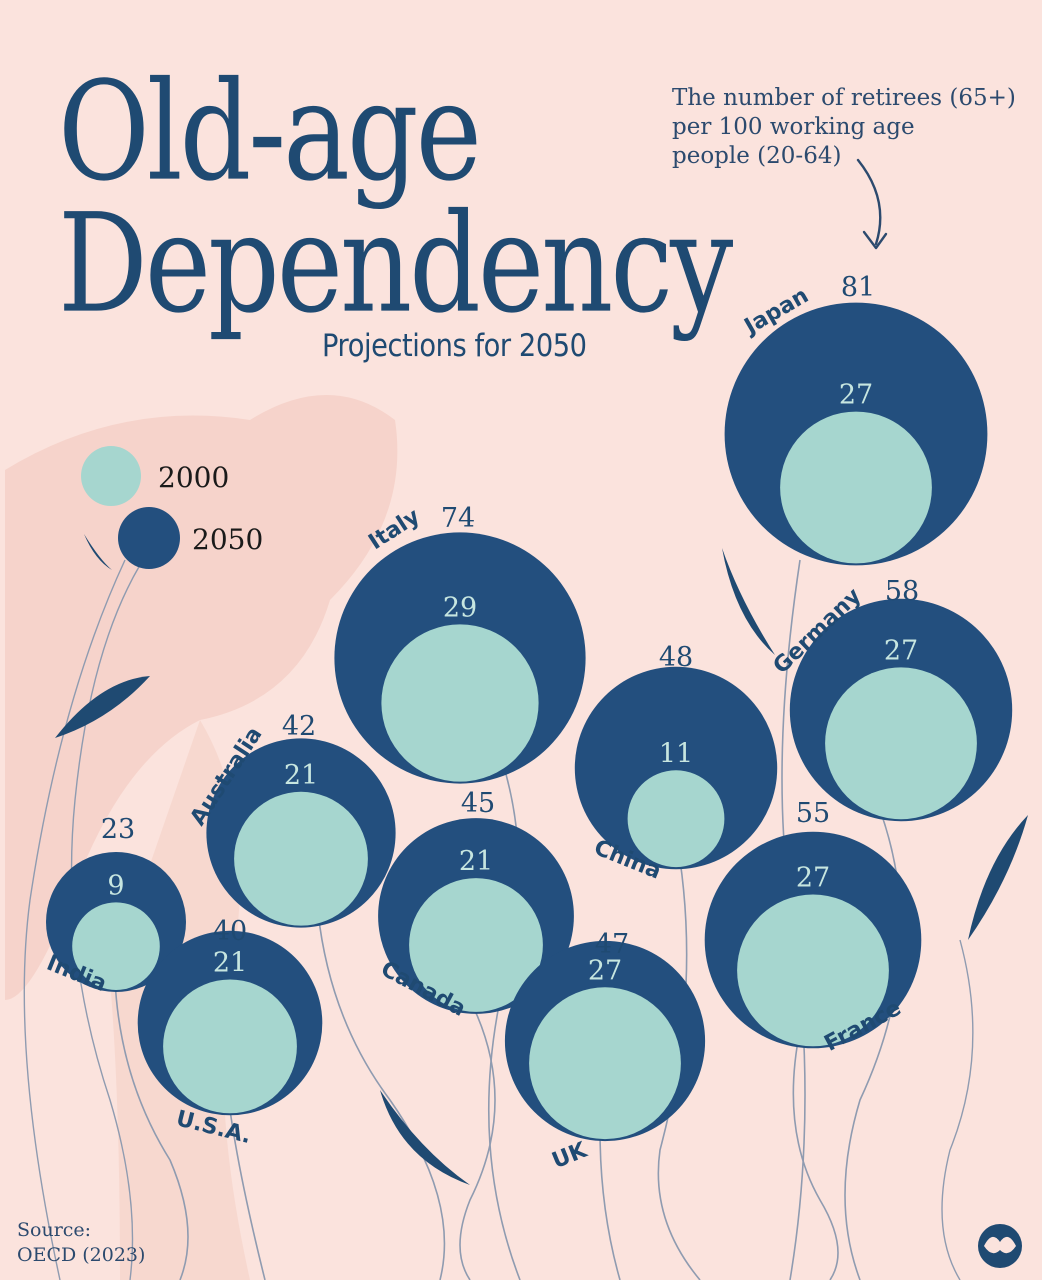  I want to click on source-label: Source:, so click(54, 1230).